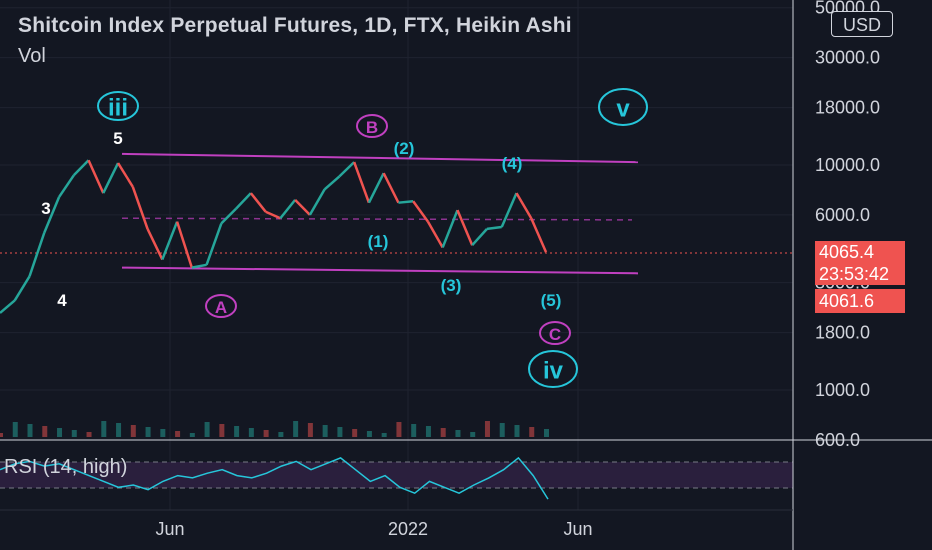 Image resolution: width=932 pixels, height=550 pixels. Describe the element at coordinates (860, 252) in the screenshot. I see `last-price-tag: 4065.4` at that location.